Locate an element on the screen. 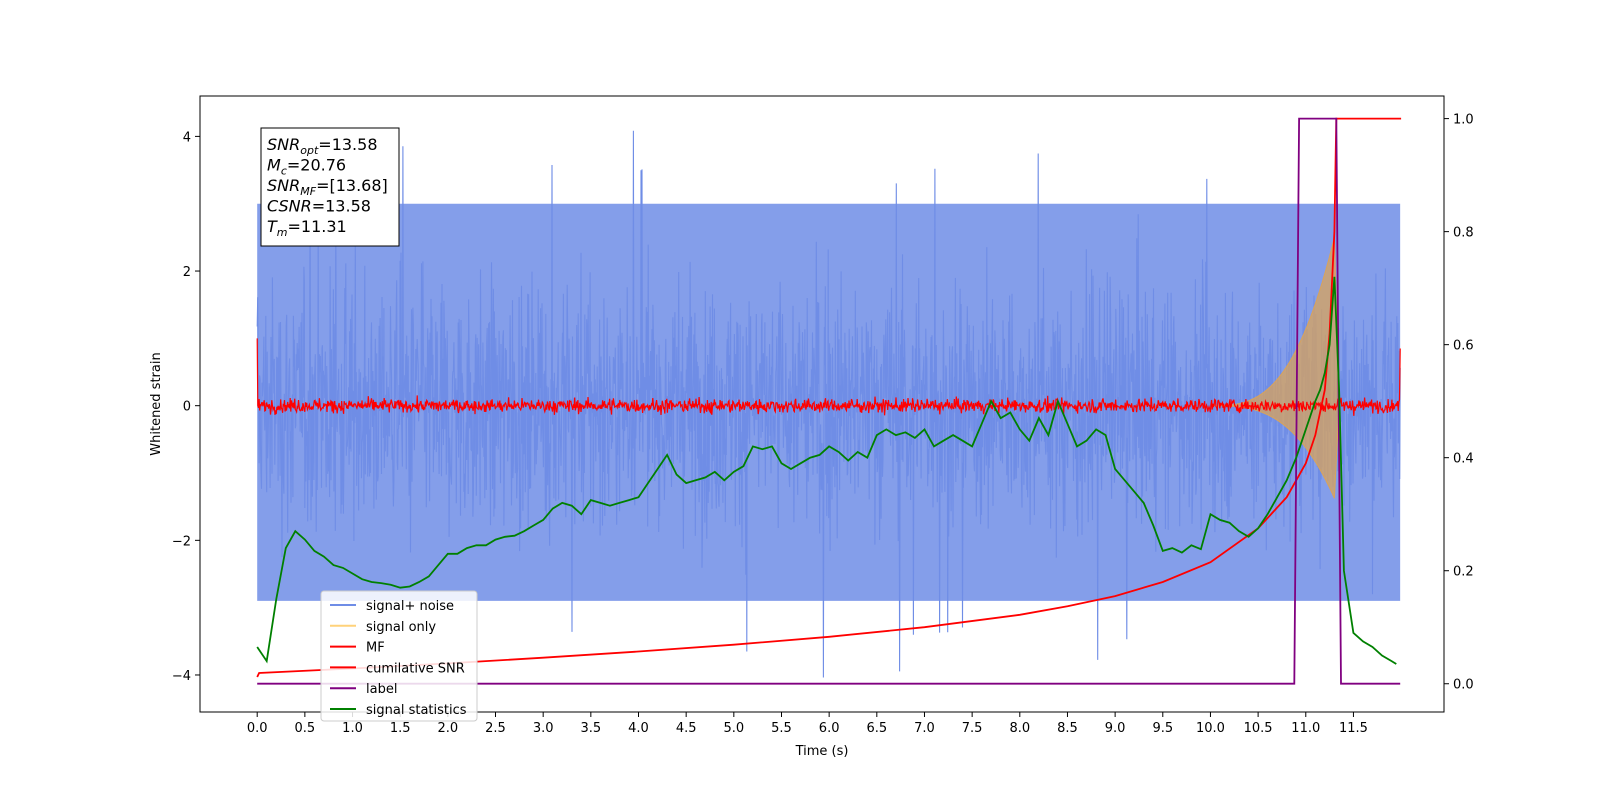 The width and height of the screenshot is (1600, 800). x-tick-label: 10.0 is located at coordinates (1210, 728).